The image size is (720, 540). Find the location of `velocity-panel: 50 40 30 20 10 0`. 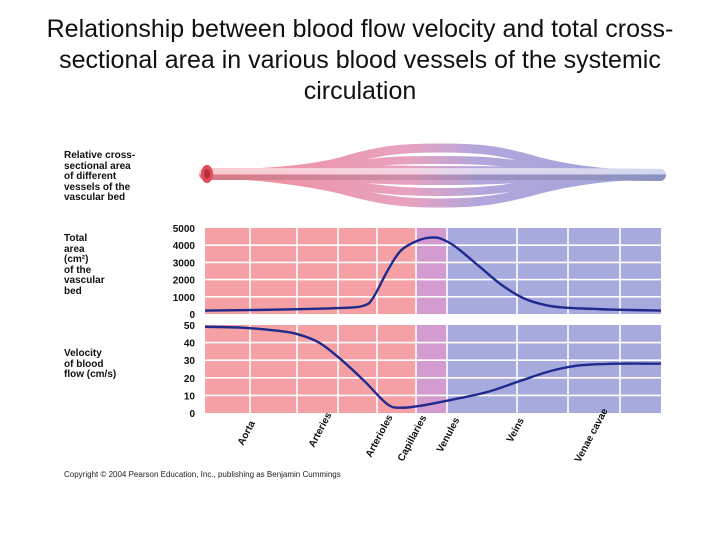

velocity-panel: 50 40 30 20 10 0 is located at coordinates (423, 370).